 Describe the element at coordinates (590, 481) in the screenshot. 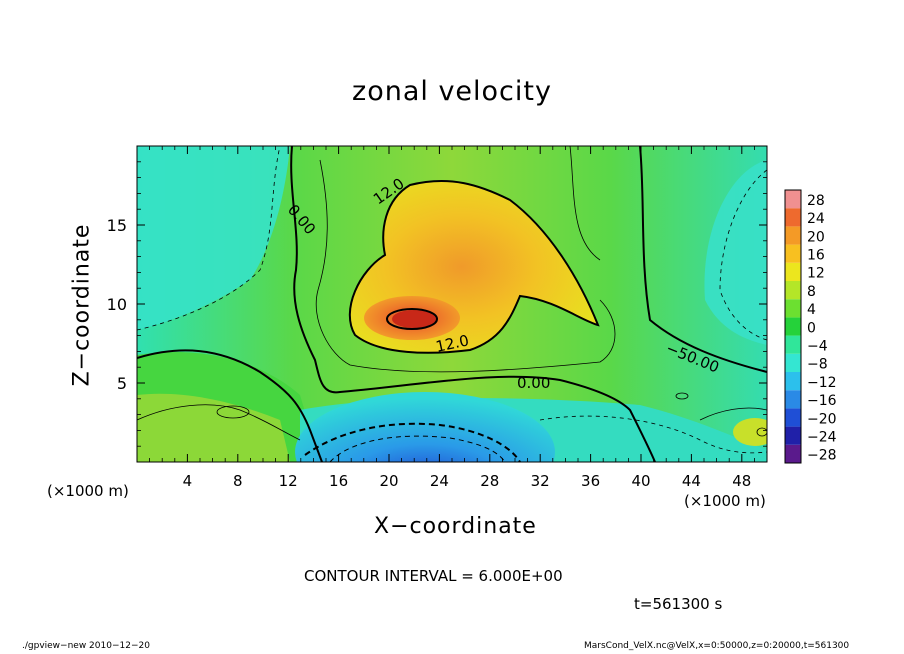

I see `x-tick-label: 36` at that location.